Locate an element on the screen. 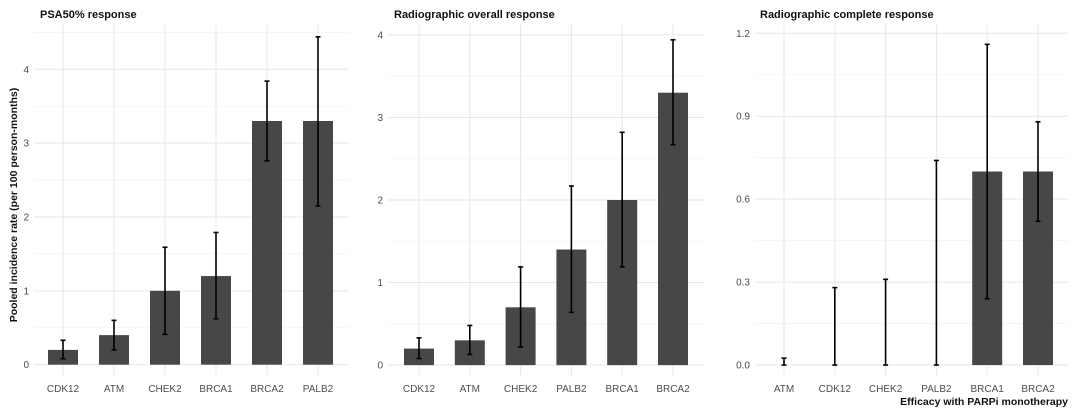 The image size is (1080, 416). panel-title: PSA50% response is located at coordinates (88, 15).